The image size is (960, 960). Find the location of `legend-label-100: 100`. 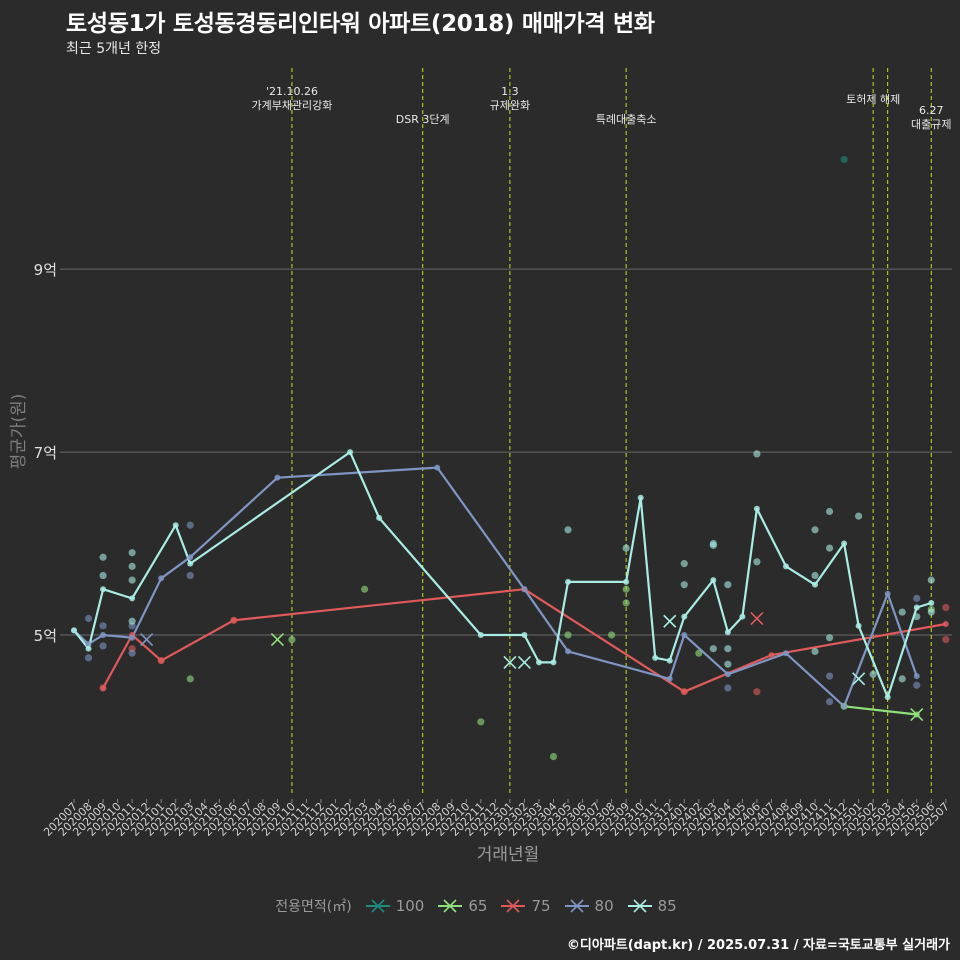

legend-label-100: 100 is located at coordinates (410, 906).